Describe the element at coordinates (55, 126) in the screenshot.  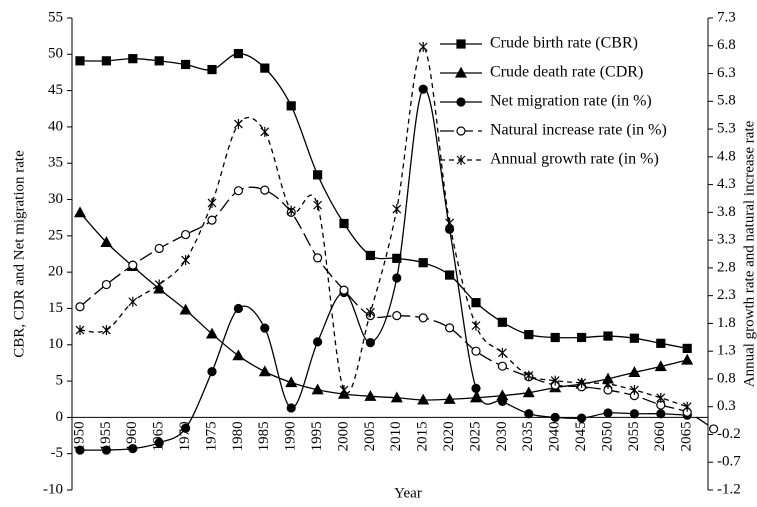
I see `y-tick-label: 40` at that location.